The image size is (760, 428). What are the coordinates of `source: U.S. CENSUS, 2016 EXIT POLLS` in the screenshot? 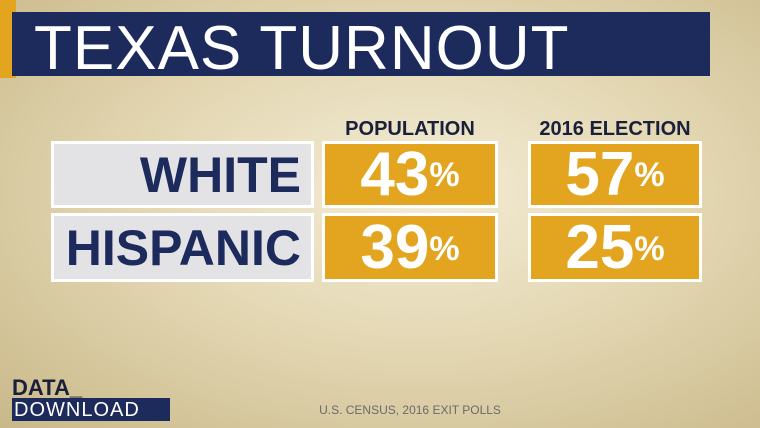 It's located at (410, 410).